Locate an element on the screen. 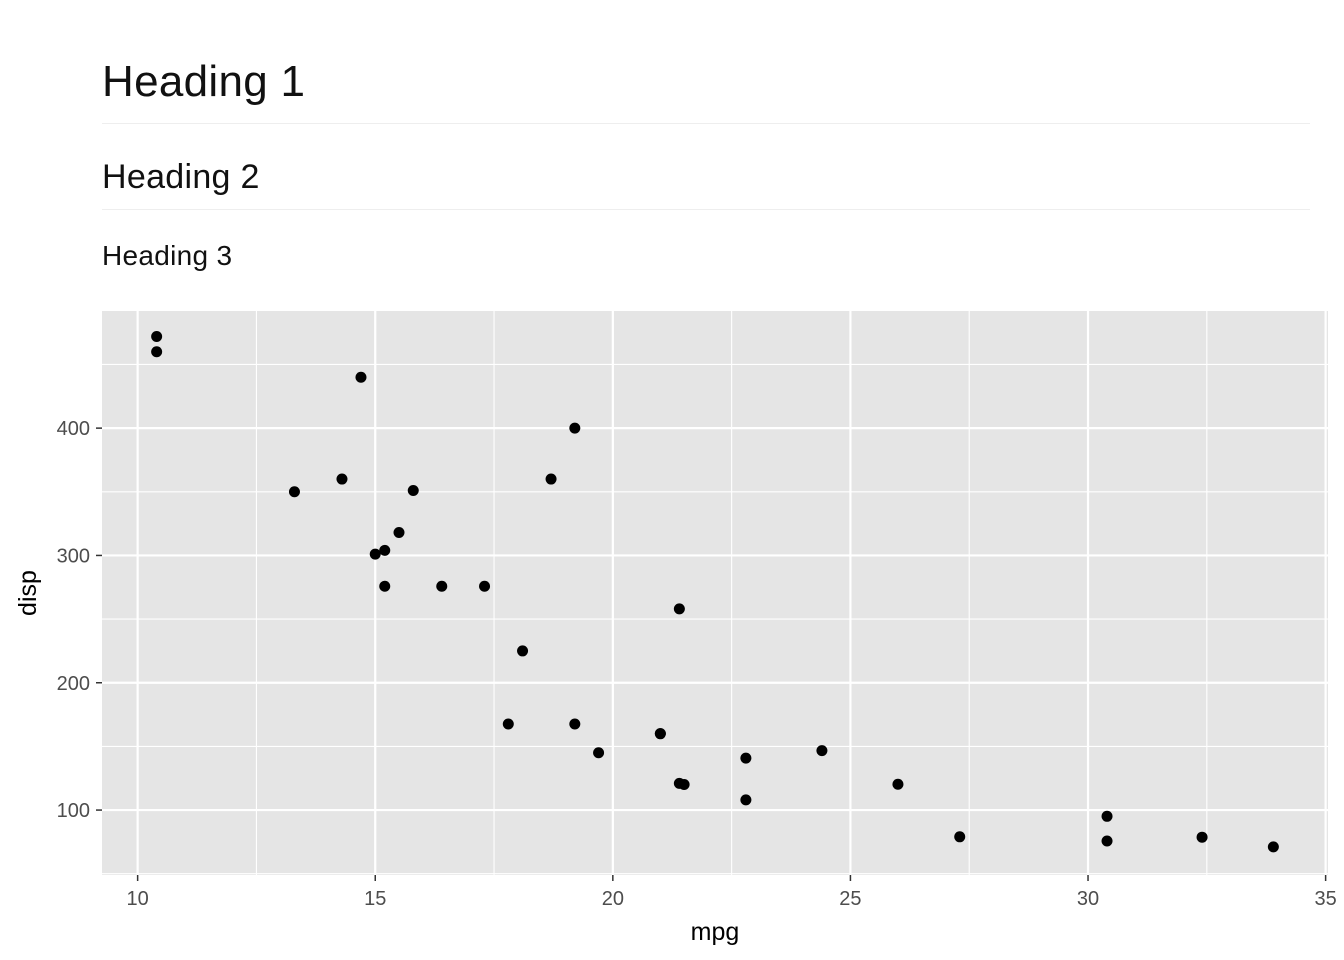 The image size is (1344, 960). heading-1: Heading 1 is located at coordinates (204, 81).